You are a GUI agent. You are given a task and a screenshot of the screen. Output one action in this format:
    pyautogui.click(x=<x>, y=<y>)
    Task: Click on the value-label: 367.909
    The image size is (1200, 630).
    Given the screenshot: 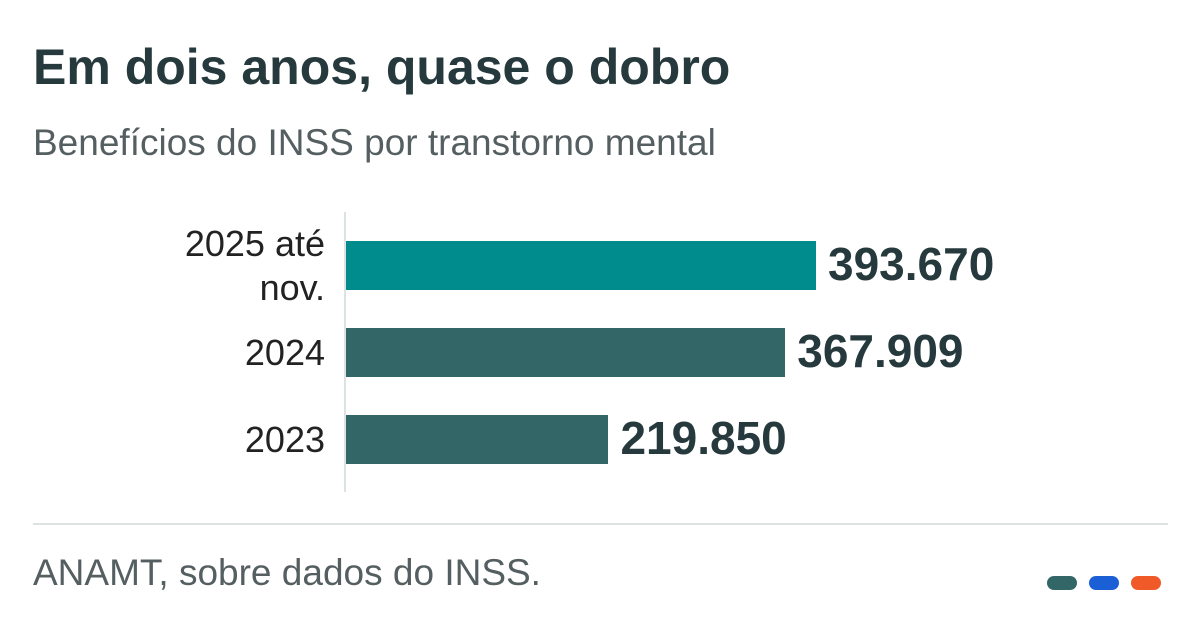 What is the action you would take?
    pyautogui.click(x=880, y=350)
    